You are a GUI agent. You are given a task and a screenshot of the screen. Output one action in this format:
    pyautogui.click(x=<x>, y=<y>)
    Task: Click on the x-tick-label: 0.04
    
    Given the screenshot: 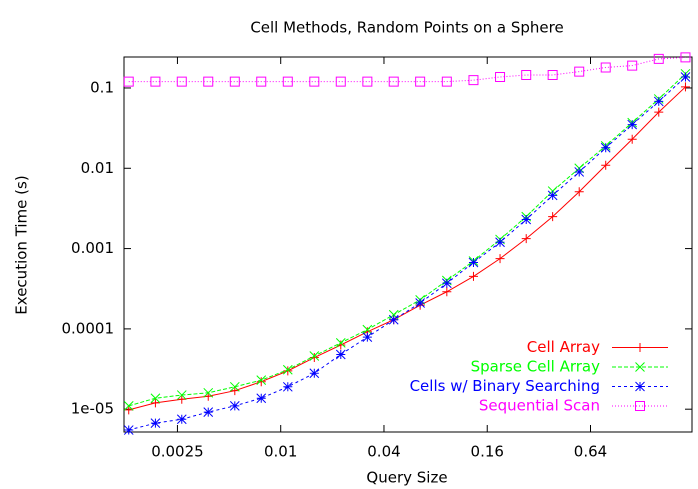 What is the action you would take?
    pyautogui.click(x=383, y=452)
    